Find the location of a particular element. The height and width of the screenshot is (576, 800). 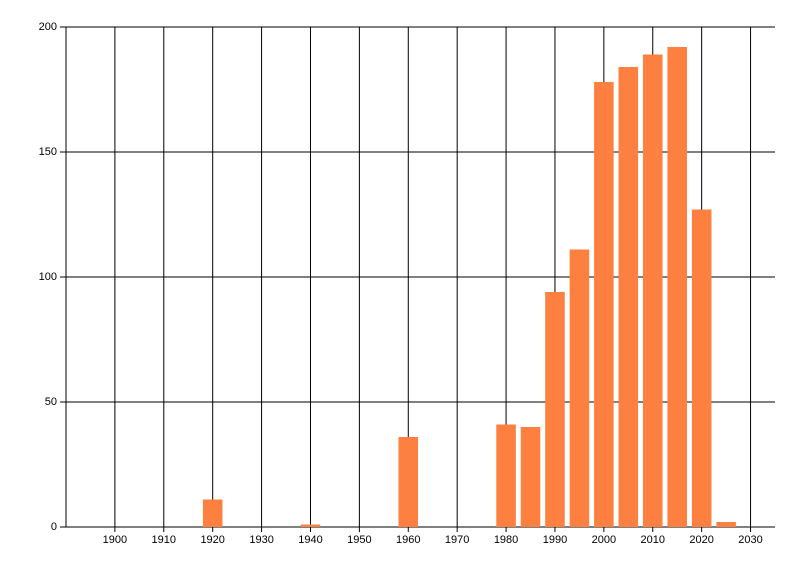

x-tick-label: 1930 is located at coordinates (261, 540).